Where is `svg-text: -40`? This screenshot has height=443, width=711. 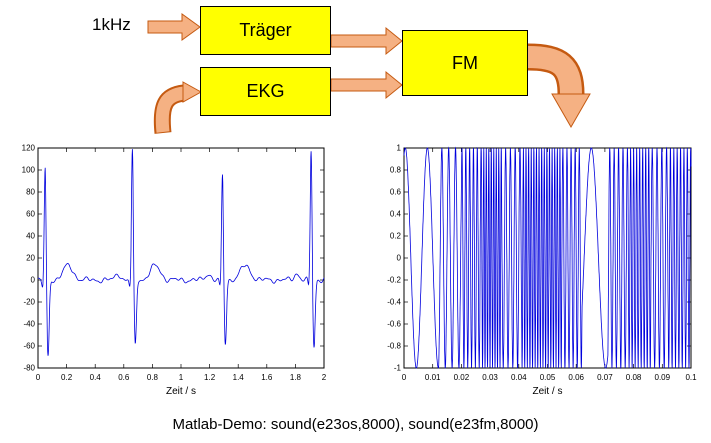 svg-text: -40 is located at coordinates (29, 324).